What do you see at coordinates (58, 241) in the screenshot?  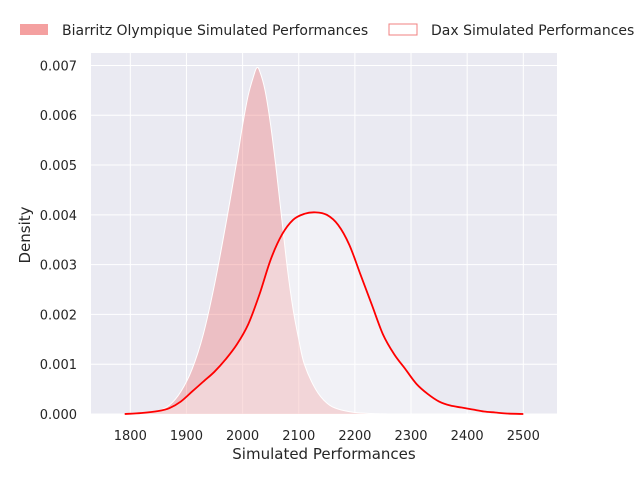 I see `y-tick-labels: 0.000 0.001 0.002 0.003 0.004 0.005 0.006 0.007` at bounding box center [58, 241].